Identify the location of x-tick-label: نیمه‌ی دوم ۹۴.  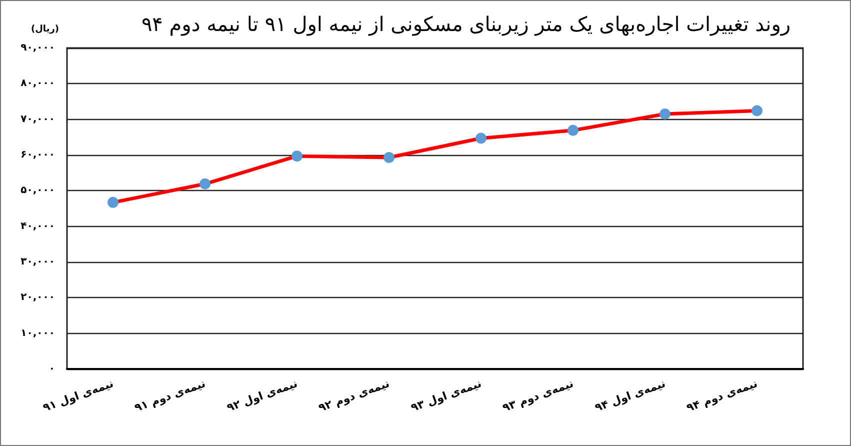
(722, 395).